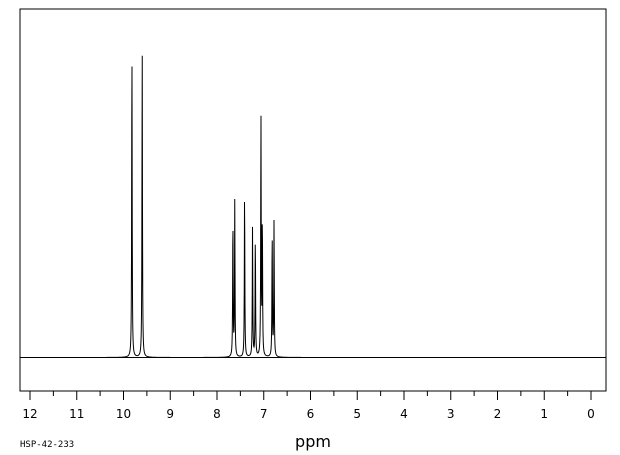  I want to click on x-tick-label: 12, so click(29, 414).